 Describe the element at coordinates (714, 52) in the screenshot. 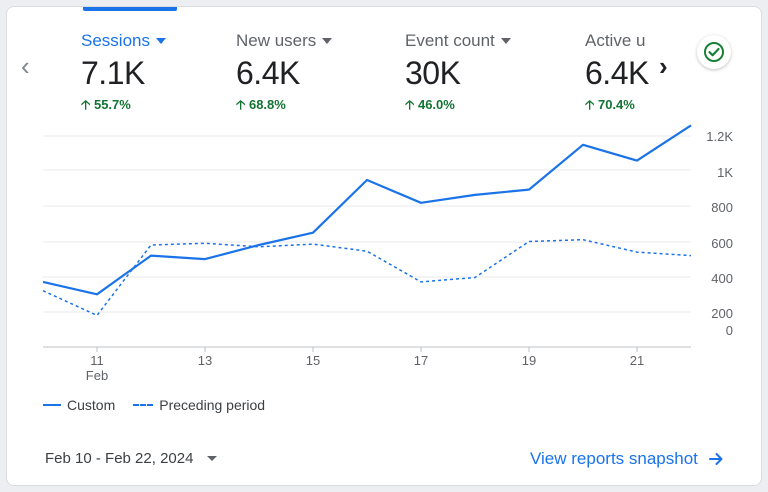

I see `check-circle-icon` at that location.